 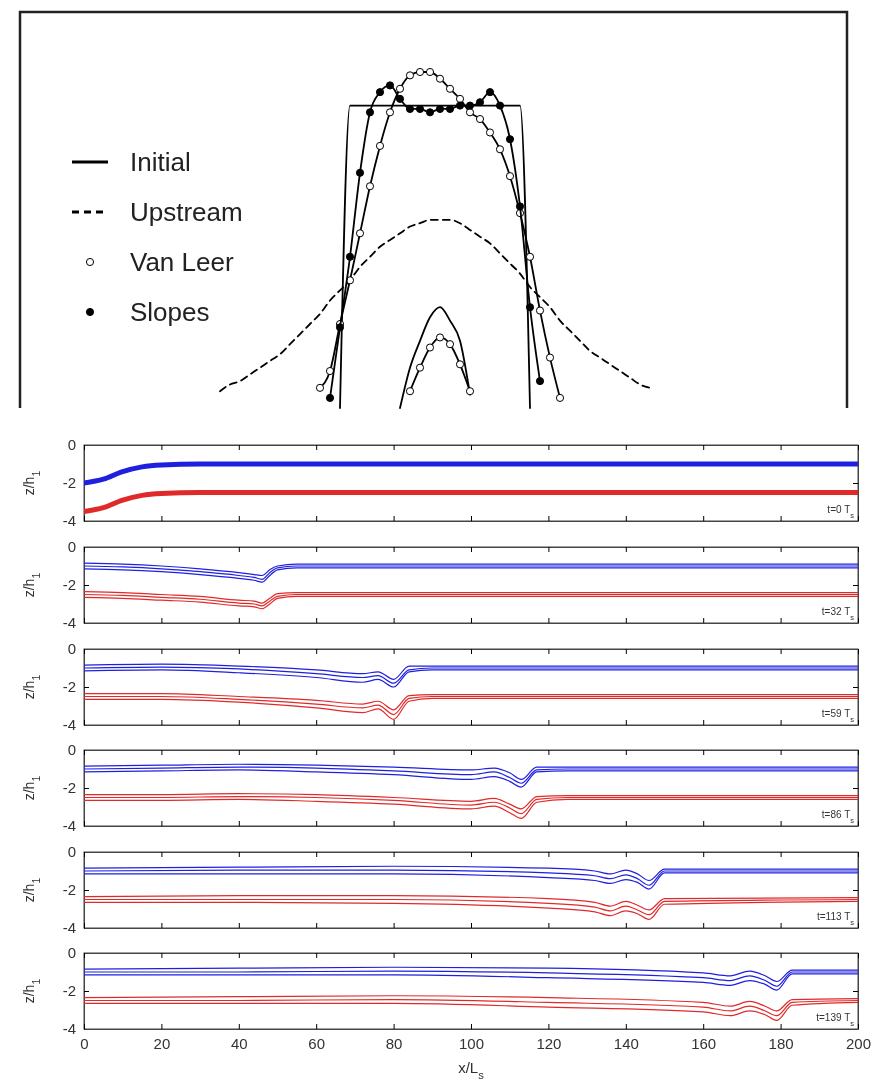 I want to click on x-tick-label: 40, so click(x=239, y=1043).